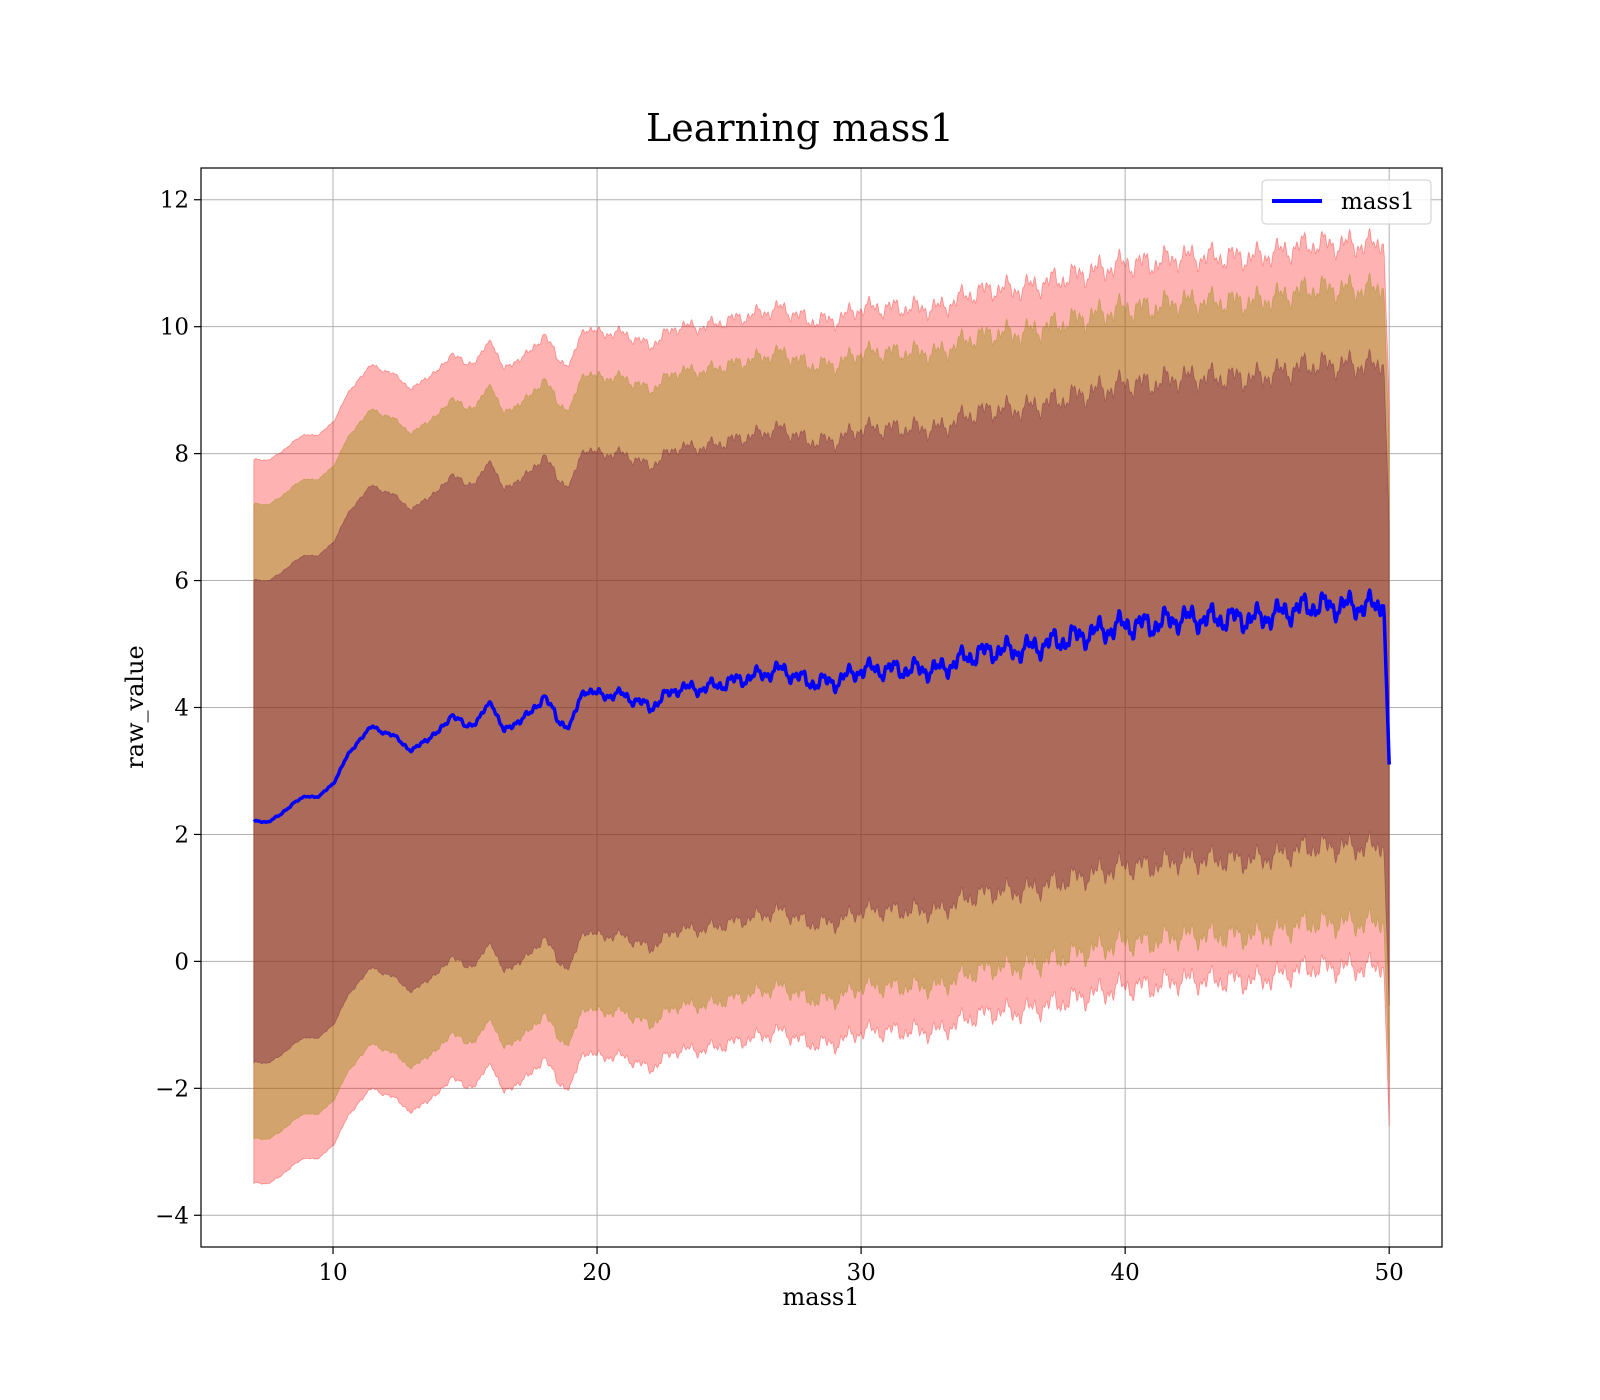 The height and width of the screenshot is (1400, 1600). Describe the element at coordinates (172, 1089) in the screenshot. I see `y-tick-label-1: −2` at that location.